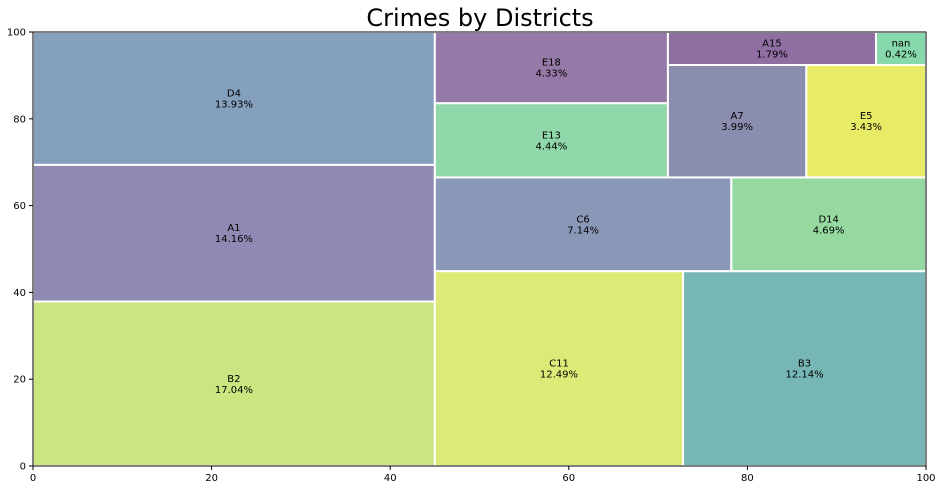 This screenshot has height=496, width=942. I want to click on x-tick-label: 60, so click(568, 478).